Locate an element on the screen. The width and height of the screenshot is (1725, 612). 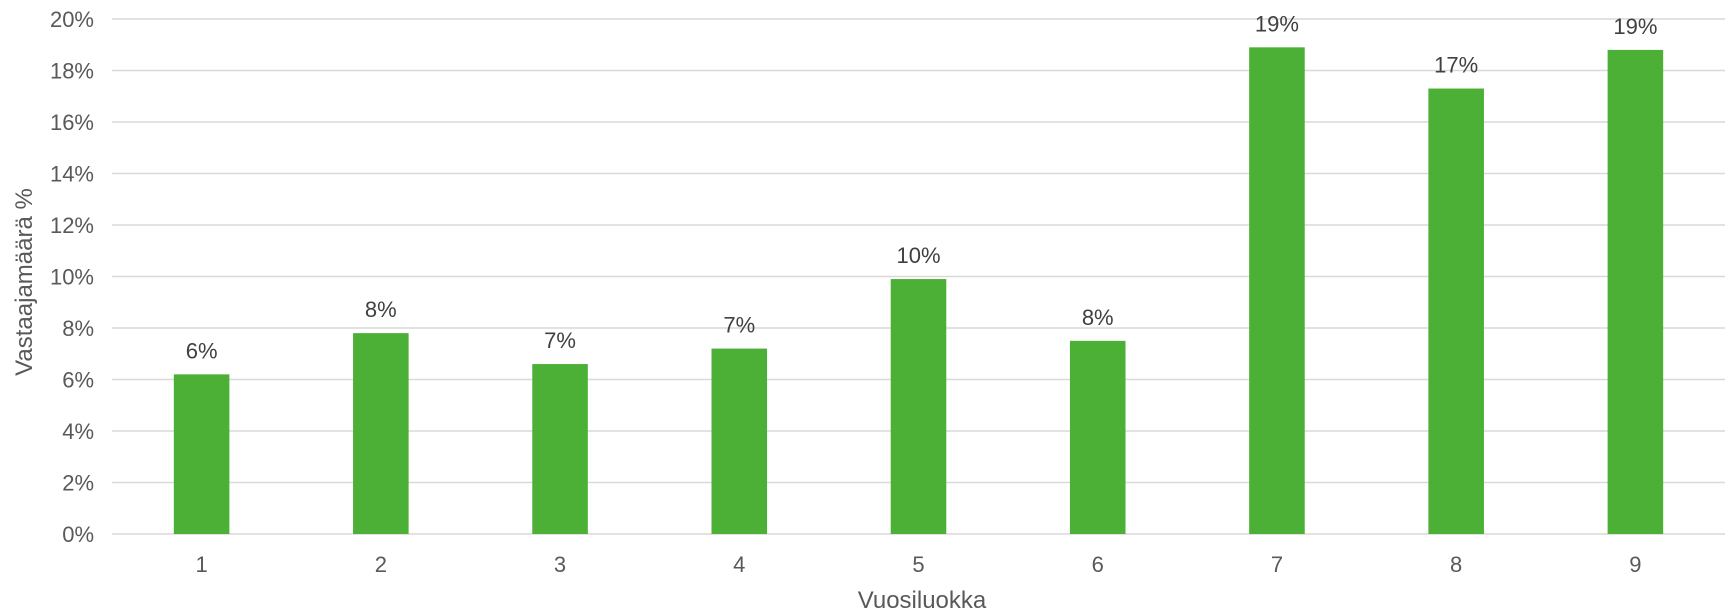
x-tick-label-1: 1 is located at coordinates (201, 564).